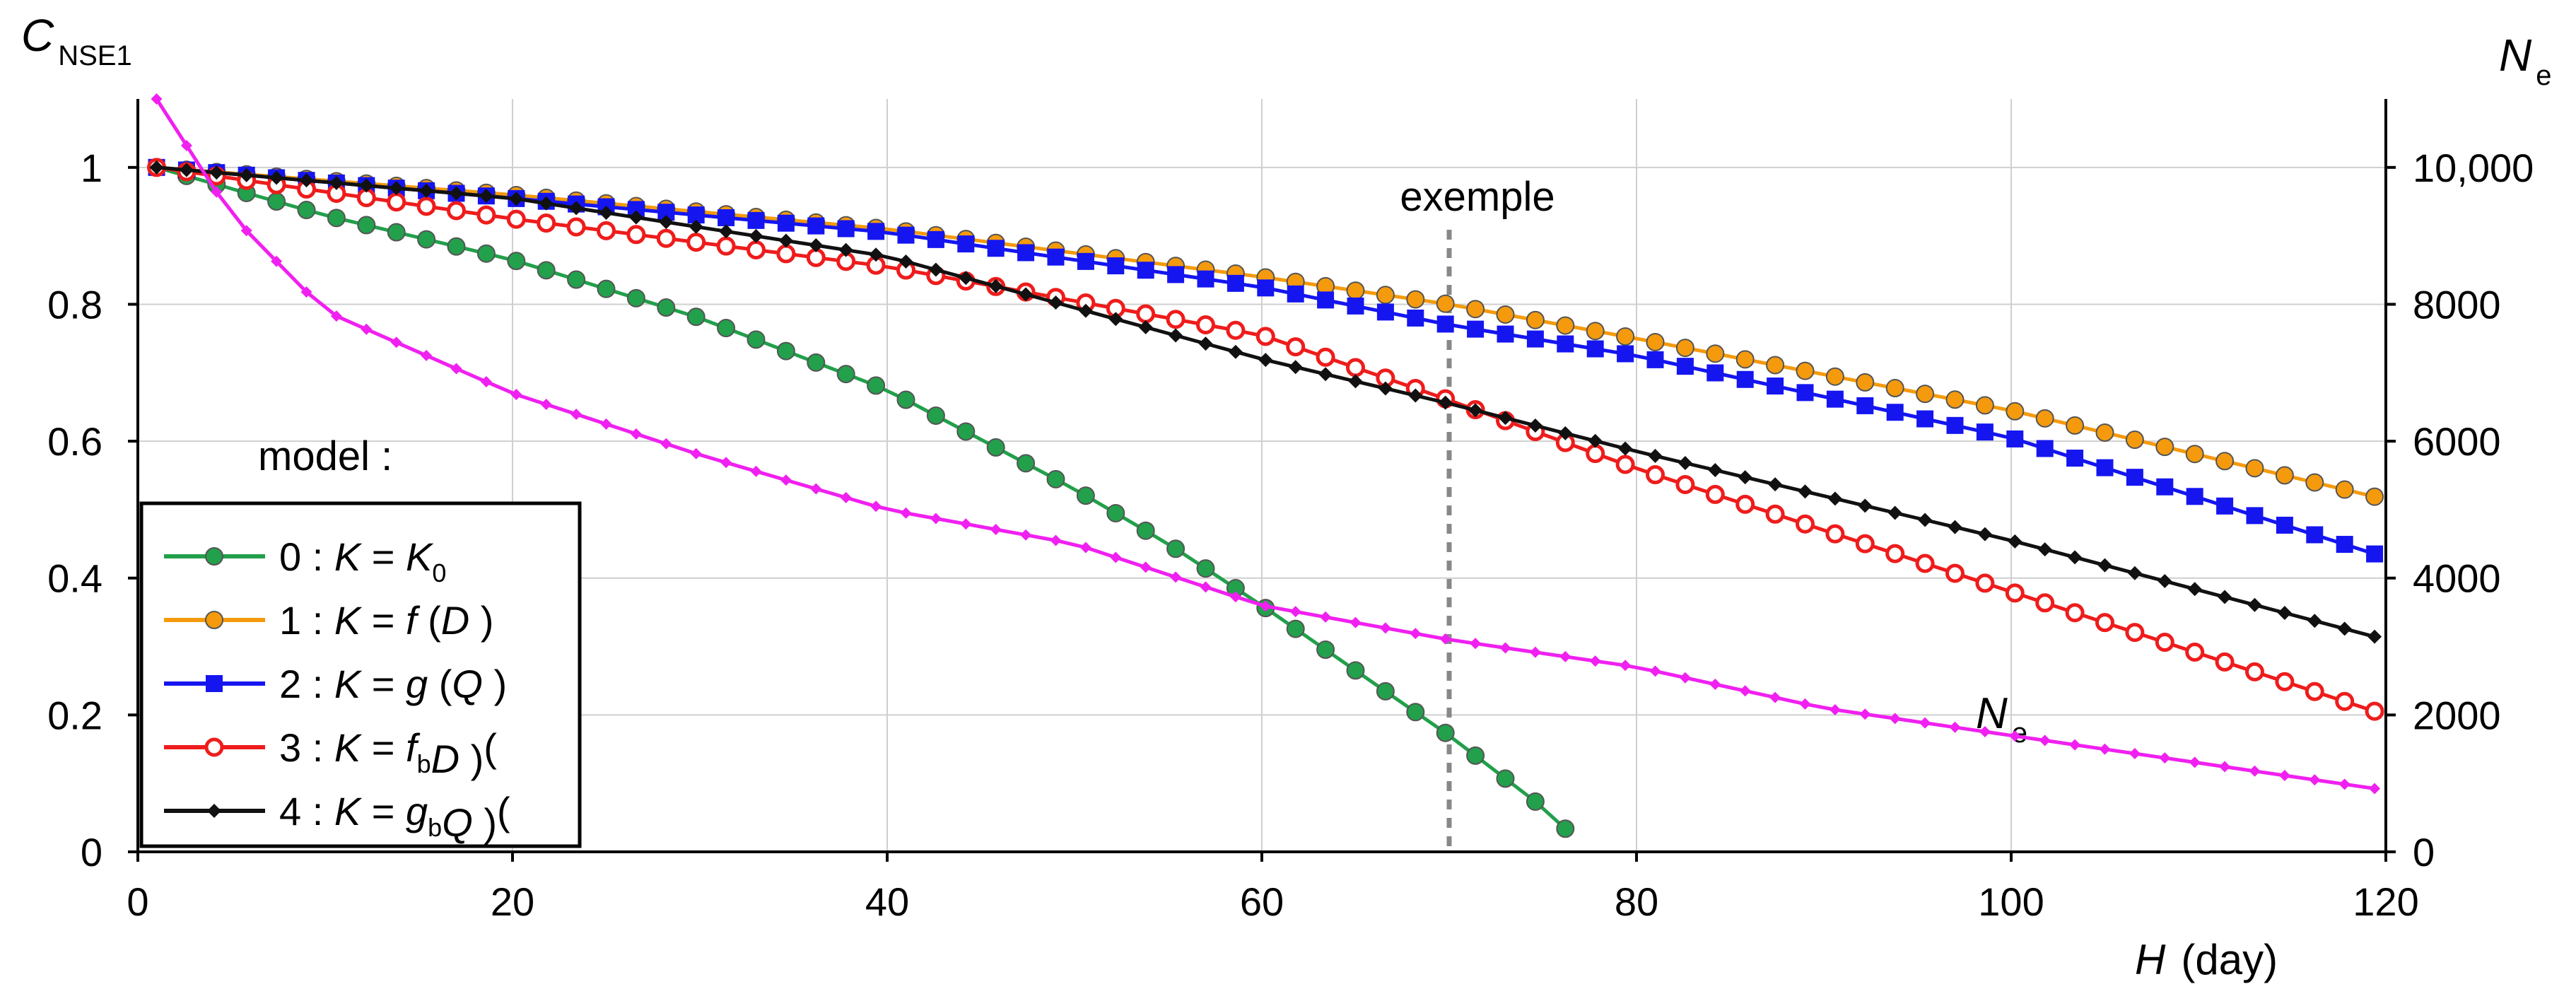 The width and height of the screenshot is (2576, 1001). I want to click on x-tick-label: 120, so click(2385, 901).